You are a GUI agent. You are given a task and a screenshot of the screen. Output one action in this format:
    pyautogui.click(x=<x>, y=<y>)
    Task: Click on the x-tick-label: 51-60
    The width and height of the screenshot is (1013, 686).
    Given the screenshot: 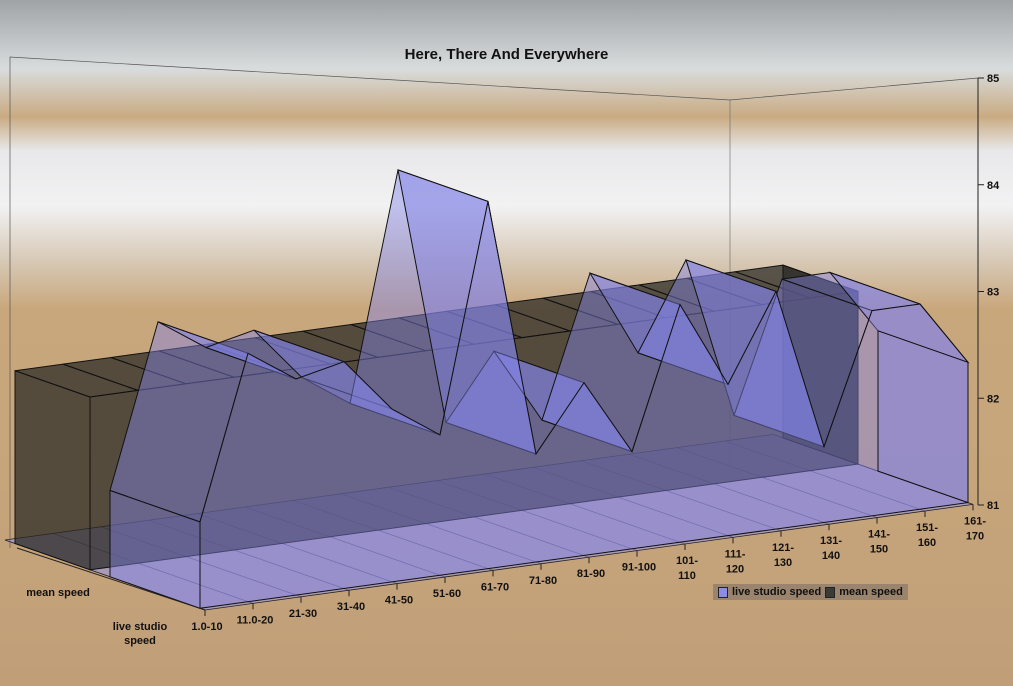 What is the action you would take?
    pyautogui.click(x=447, y=594)
    